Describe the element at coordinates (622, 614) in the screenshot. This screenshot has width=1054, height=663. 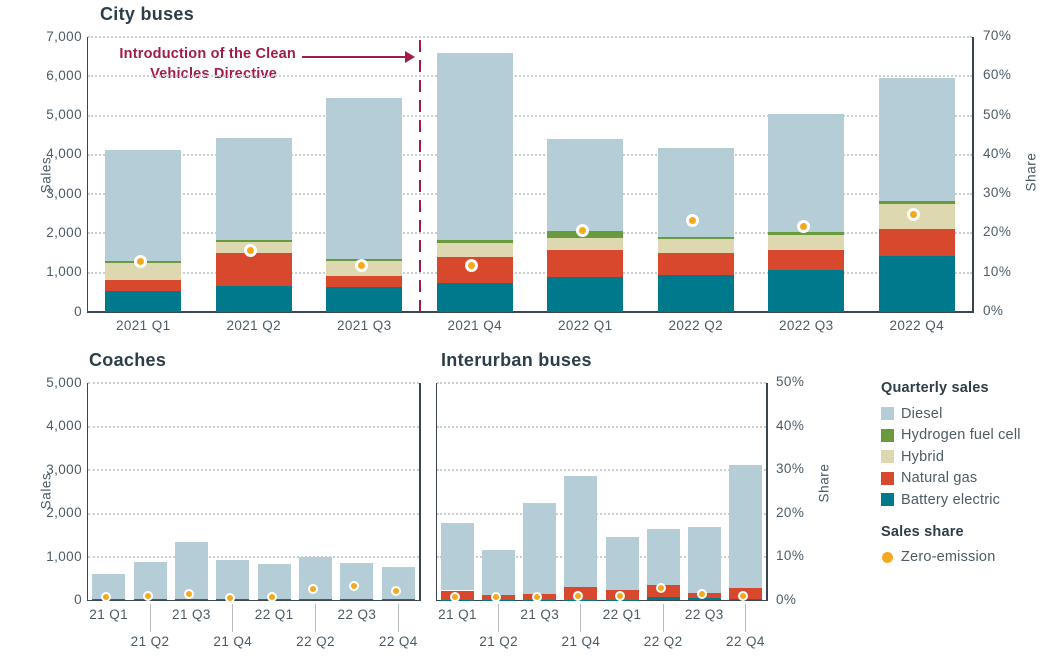
I see `x-tick-label: 22 Q1` at that location.